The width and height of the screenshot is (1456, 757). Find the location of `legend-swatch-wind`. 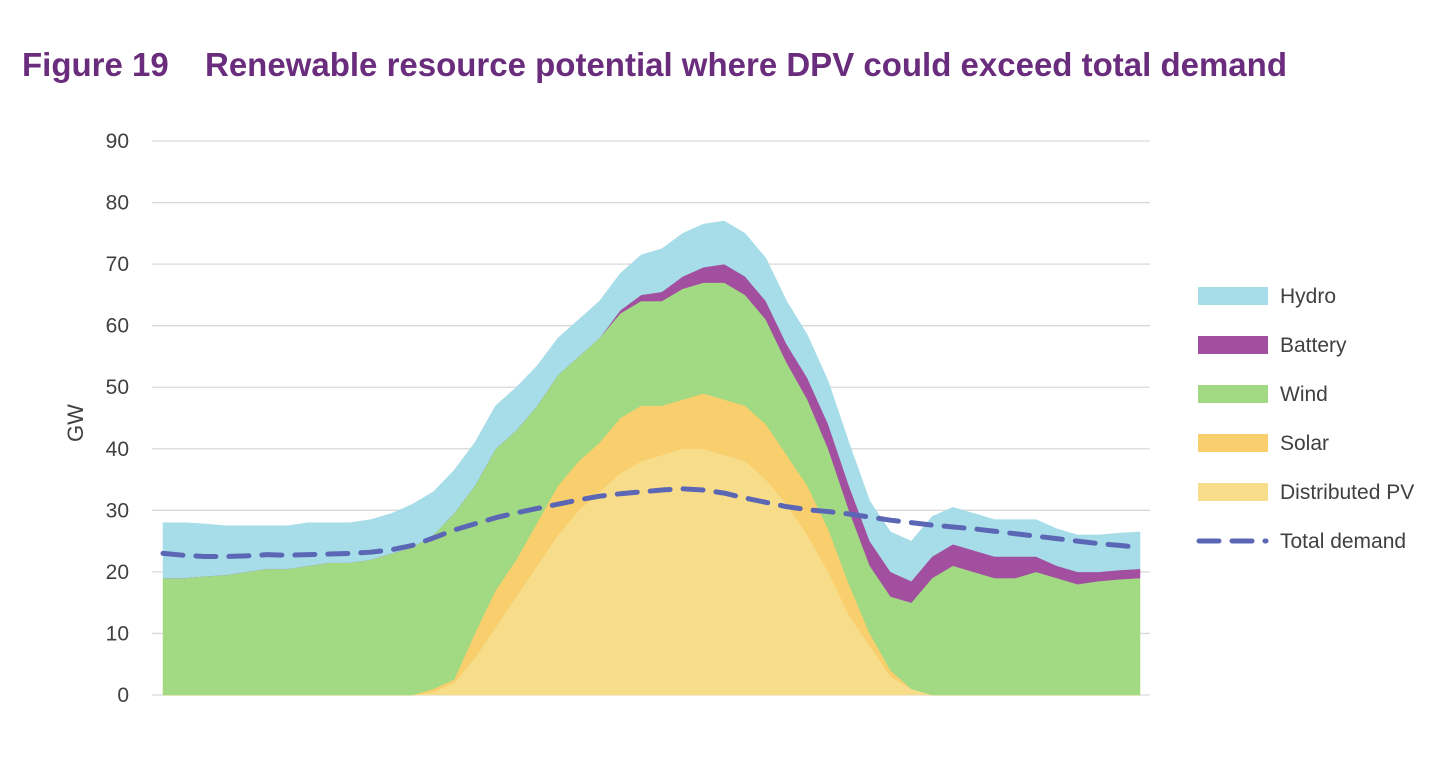

legend-swatch-wind is located at coordinates (1233, 394).